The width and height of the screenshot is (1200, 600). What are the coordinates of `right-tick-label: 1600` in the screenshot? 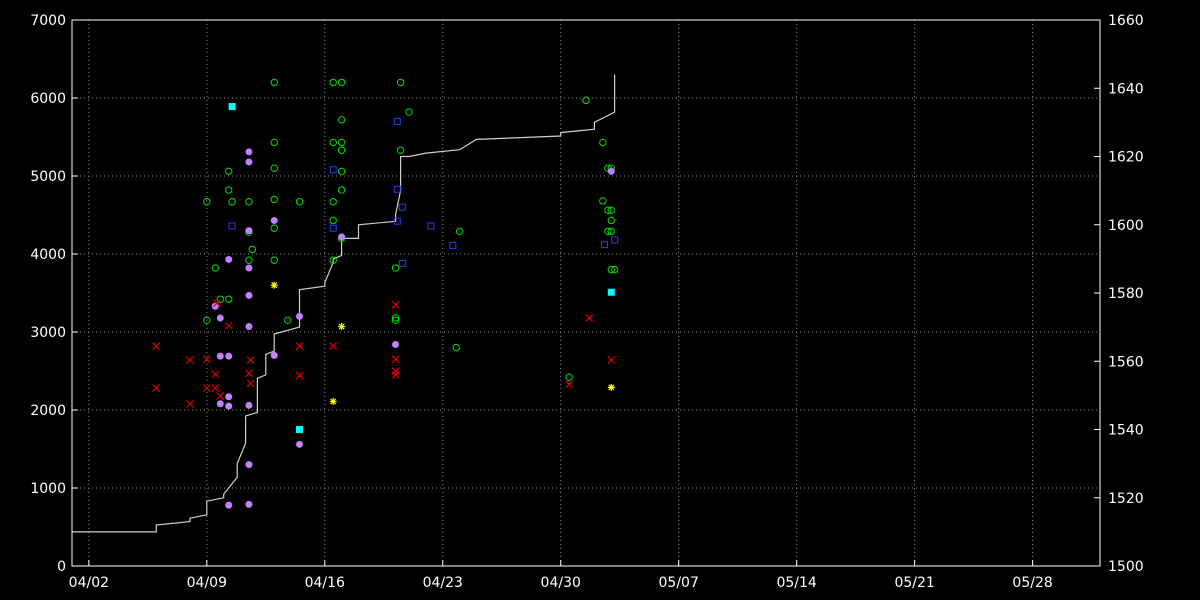 It's located at (1126, 226).